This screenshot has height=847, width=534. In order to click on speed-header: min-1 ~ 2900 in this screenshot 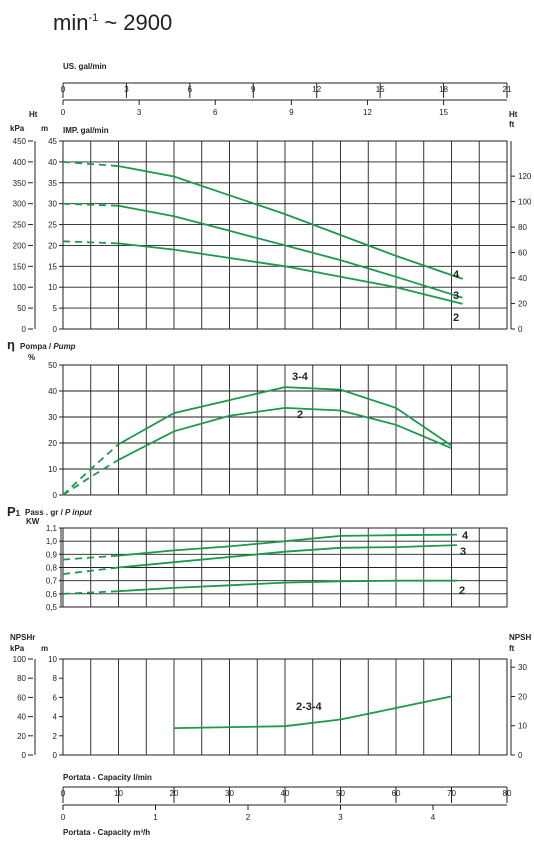, I will do `click(112, 22)`.